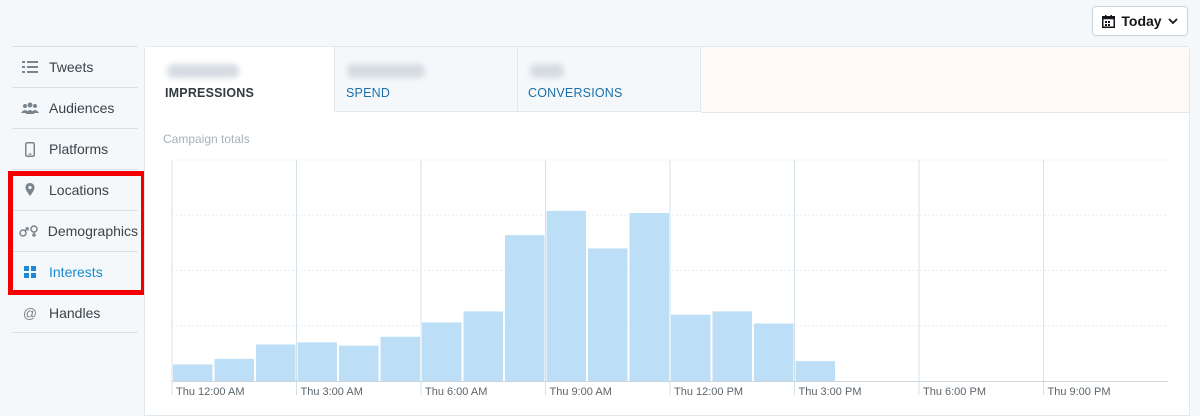  What do you see at coordinates (830, 392) in the screenshot?
I see `x-tick-label: Thu 3:00 PM` at bounding box center [830, 392].